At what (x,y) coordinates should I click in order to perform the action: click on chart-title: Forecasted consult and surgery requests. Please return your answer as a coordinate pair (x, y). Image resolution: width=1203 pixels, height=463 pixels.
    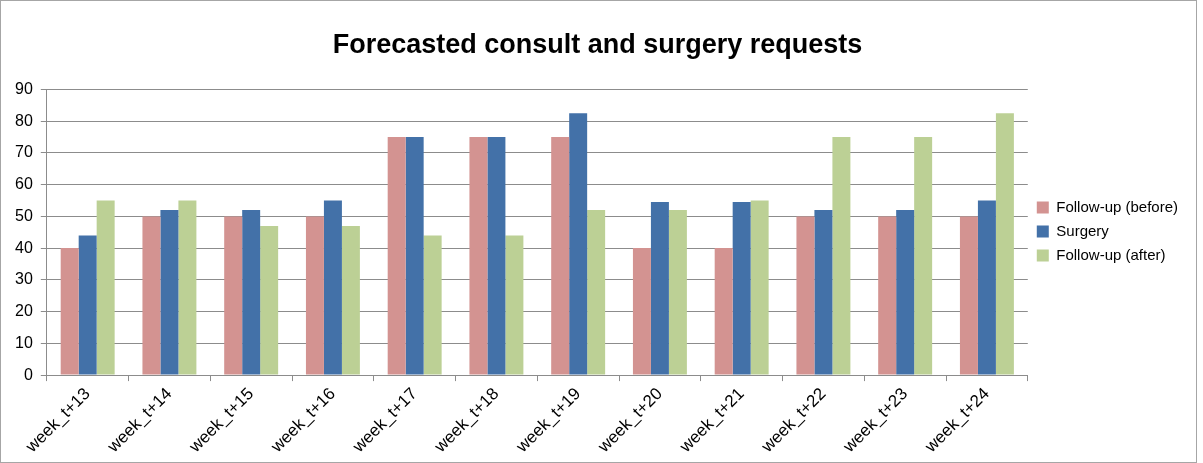
    Looking at the image, I should click on (597, 43).